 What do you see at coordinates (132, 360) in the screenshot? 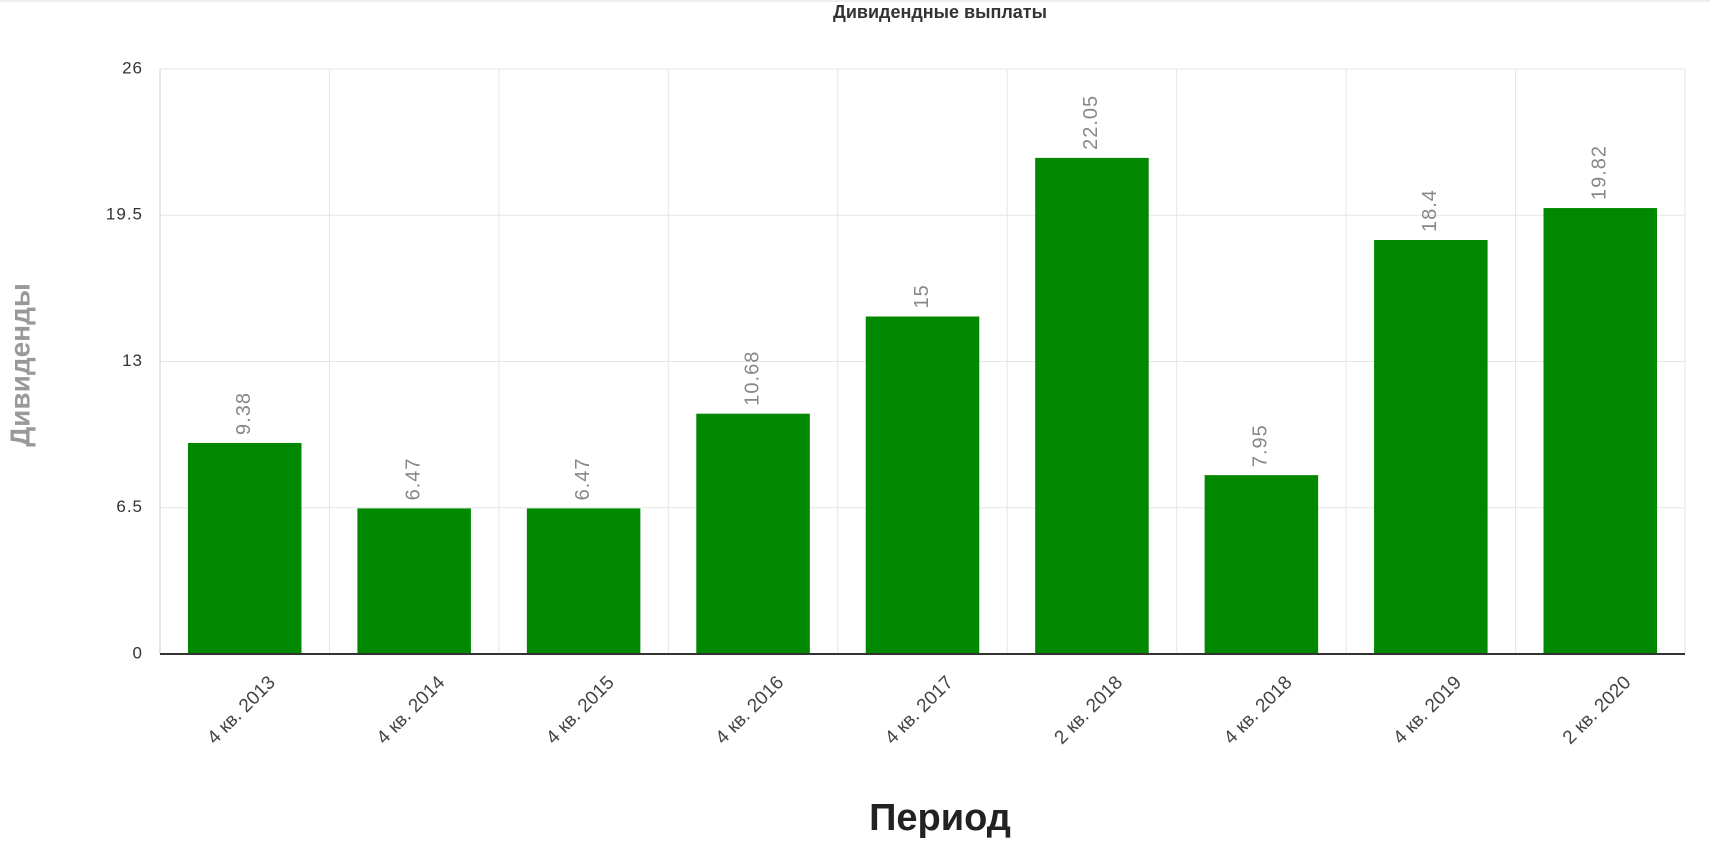
I see `y-tick-label: 13` at bounding box center [132, 360].